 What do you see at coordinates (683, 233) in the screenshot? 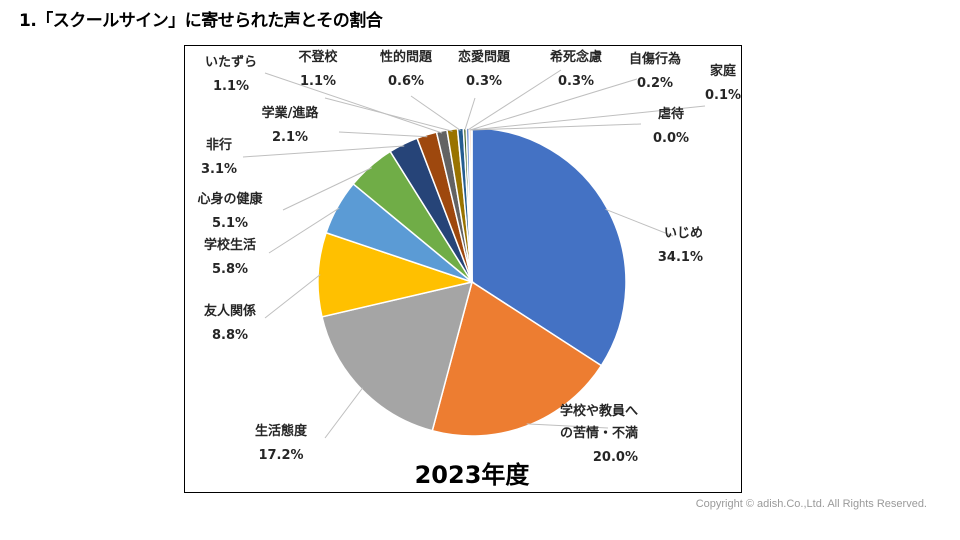
I see `slice-label-line: いじめ` at bounding box center [683, 233].